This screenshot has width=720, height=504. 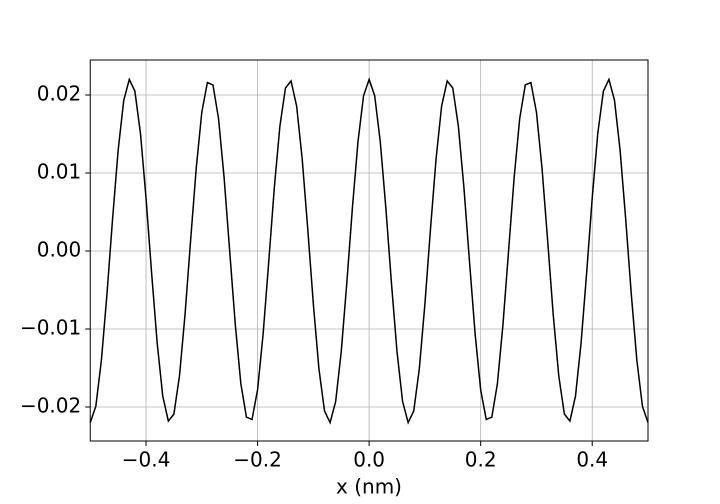 What do you see at coordinates (481, 460) in the screenshot?
I see `x-tick-label: 0.2` at bounding box center [481, 460].